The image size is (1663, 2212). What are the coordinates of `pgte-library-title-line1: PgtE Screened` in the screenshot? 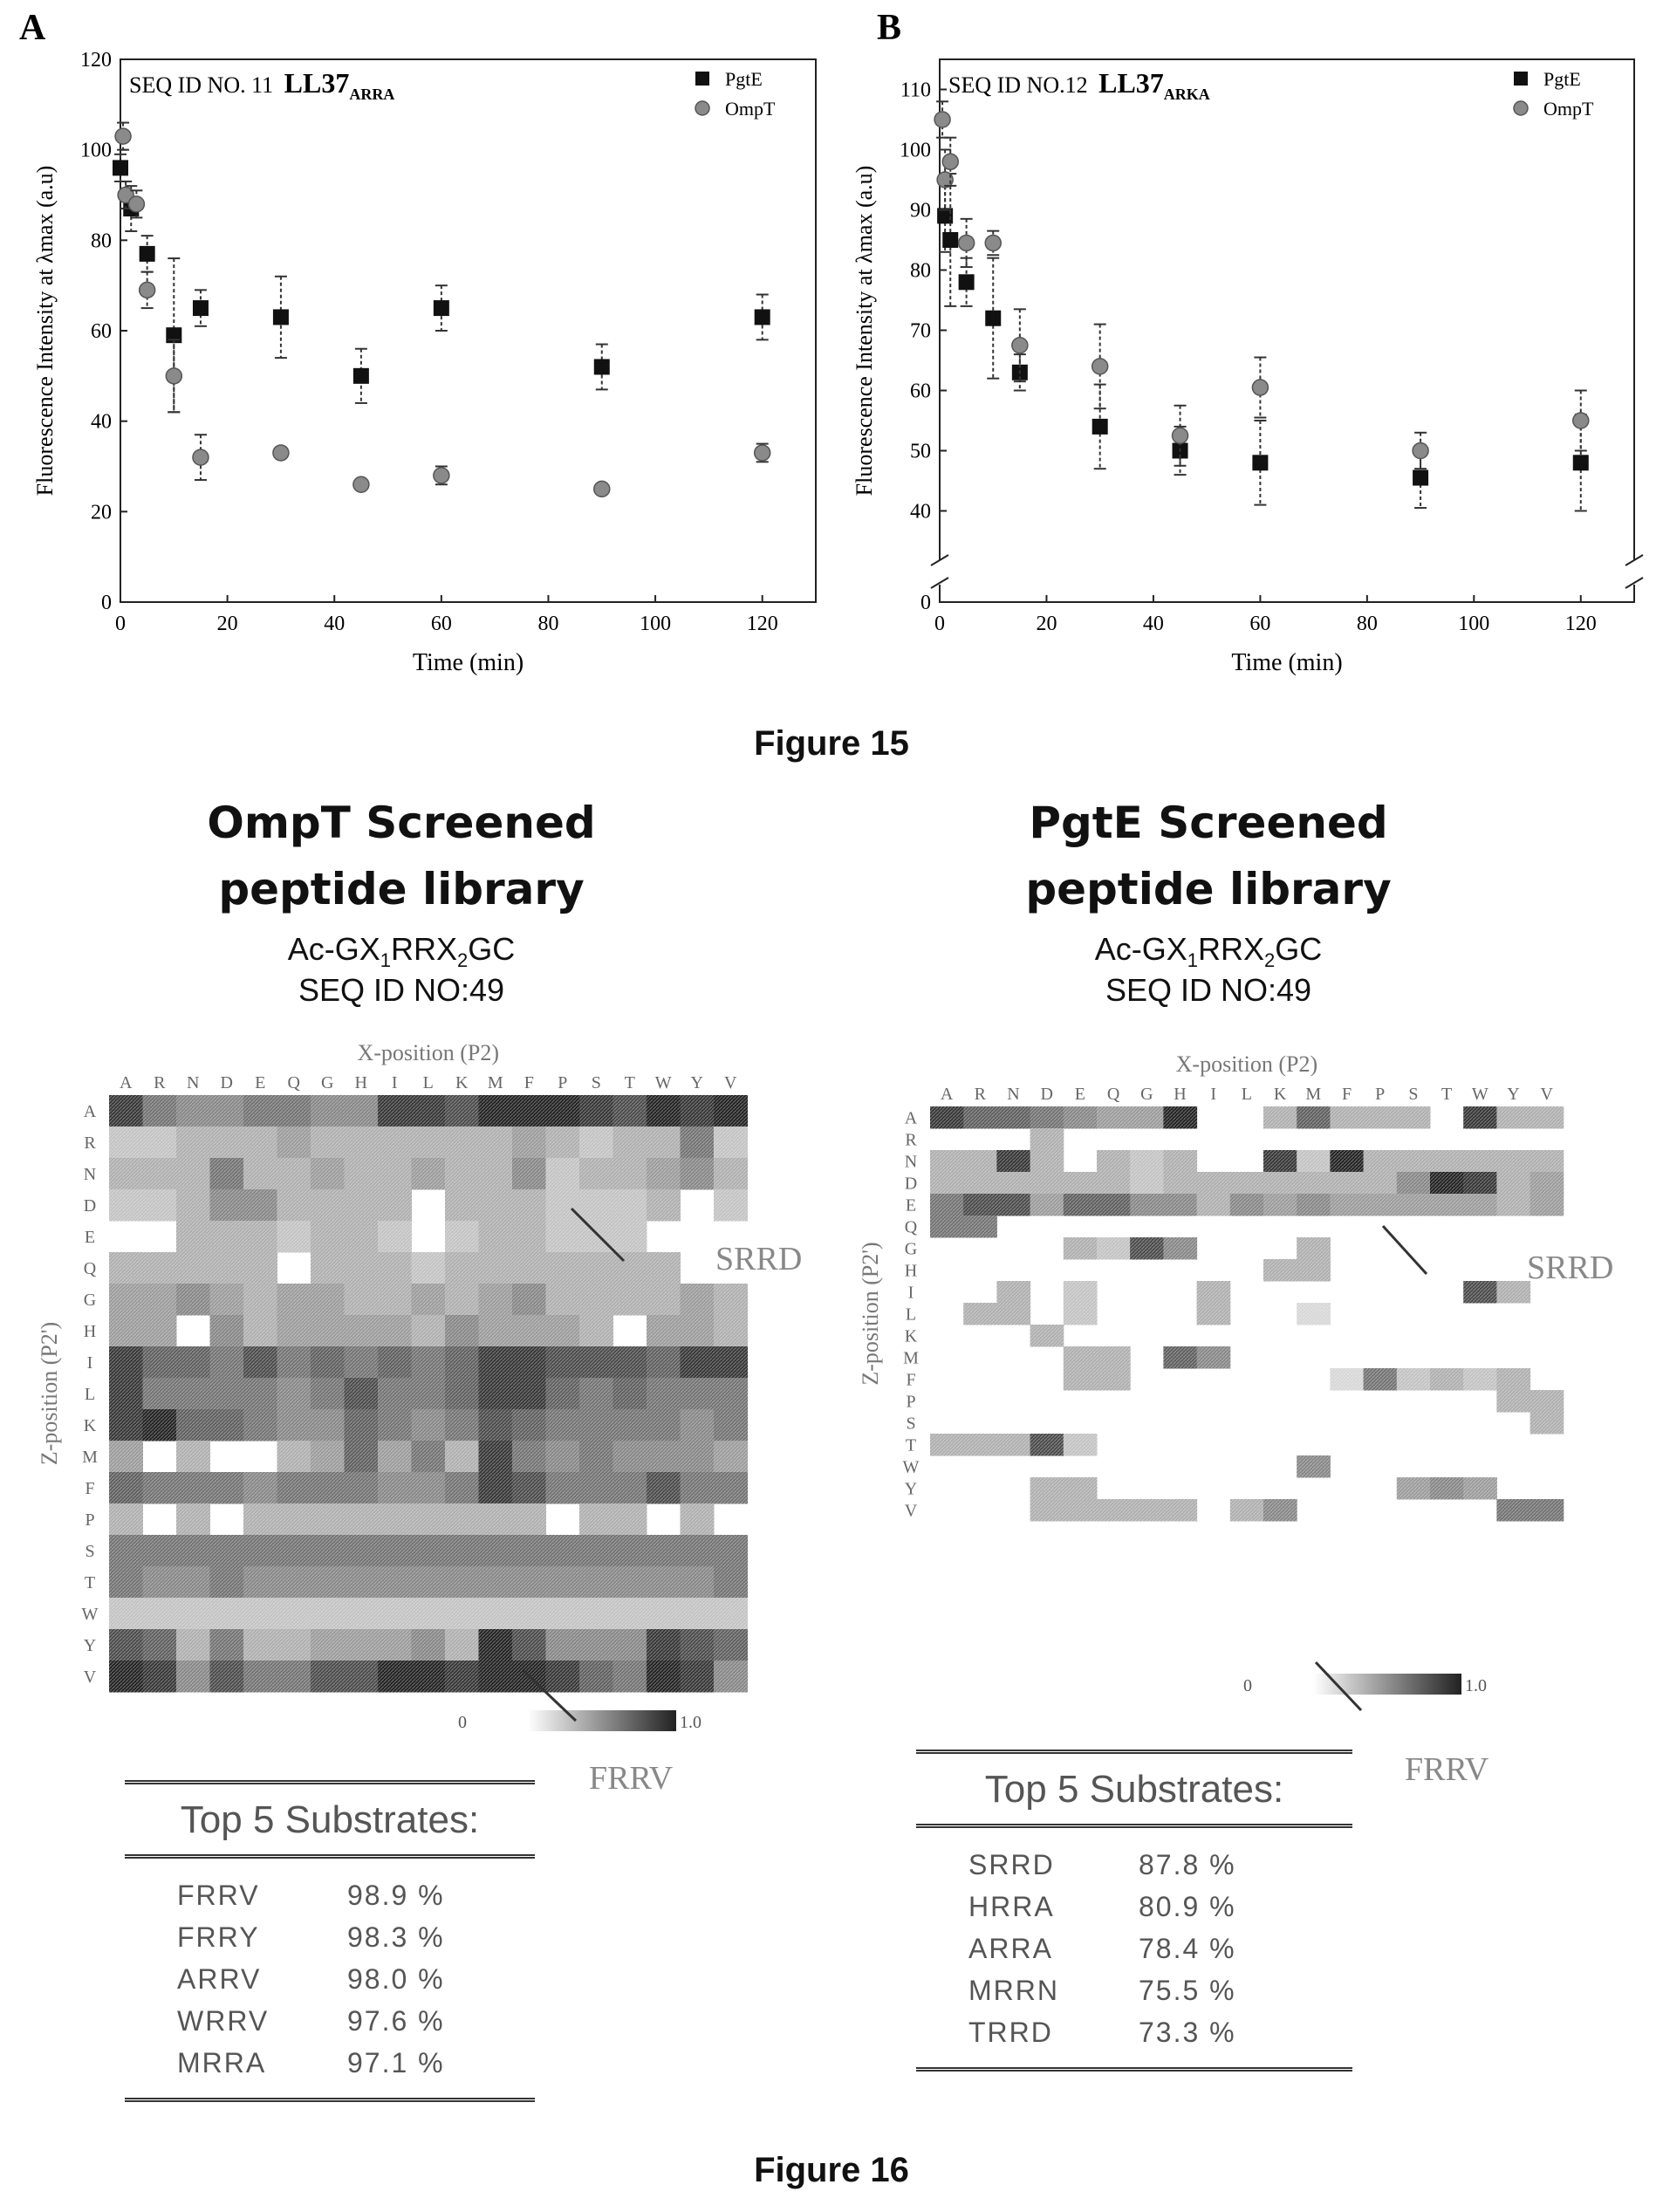 It's located at (1208, 823).